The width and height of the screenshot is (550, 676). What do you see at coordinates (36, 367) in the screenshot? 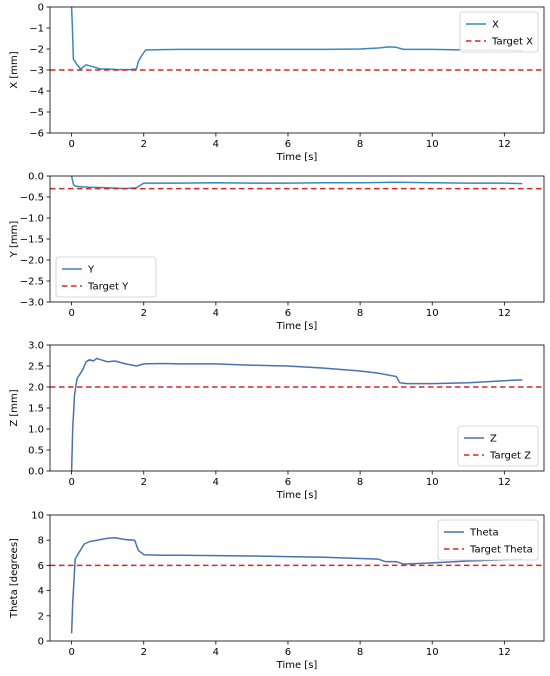
I see `y-tick-label: 2.5` at bounding box center [36, 367].